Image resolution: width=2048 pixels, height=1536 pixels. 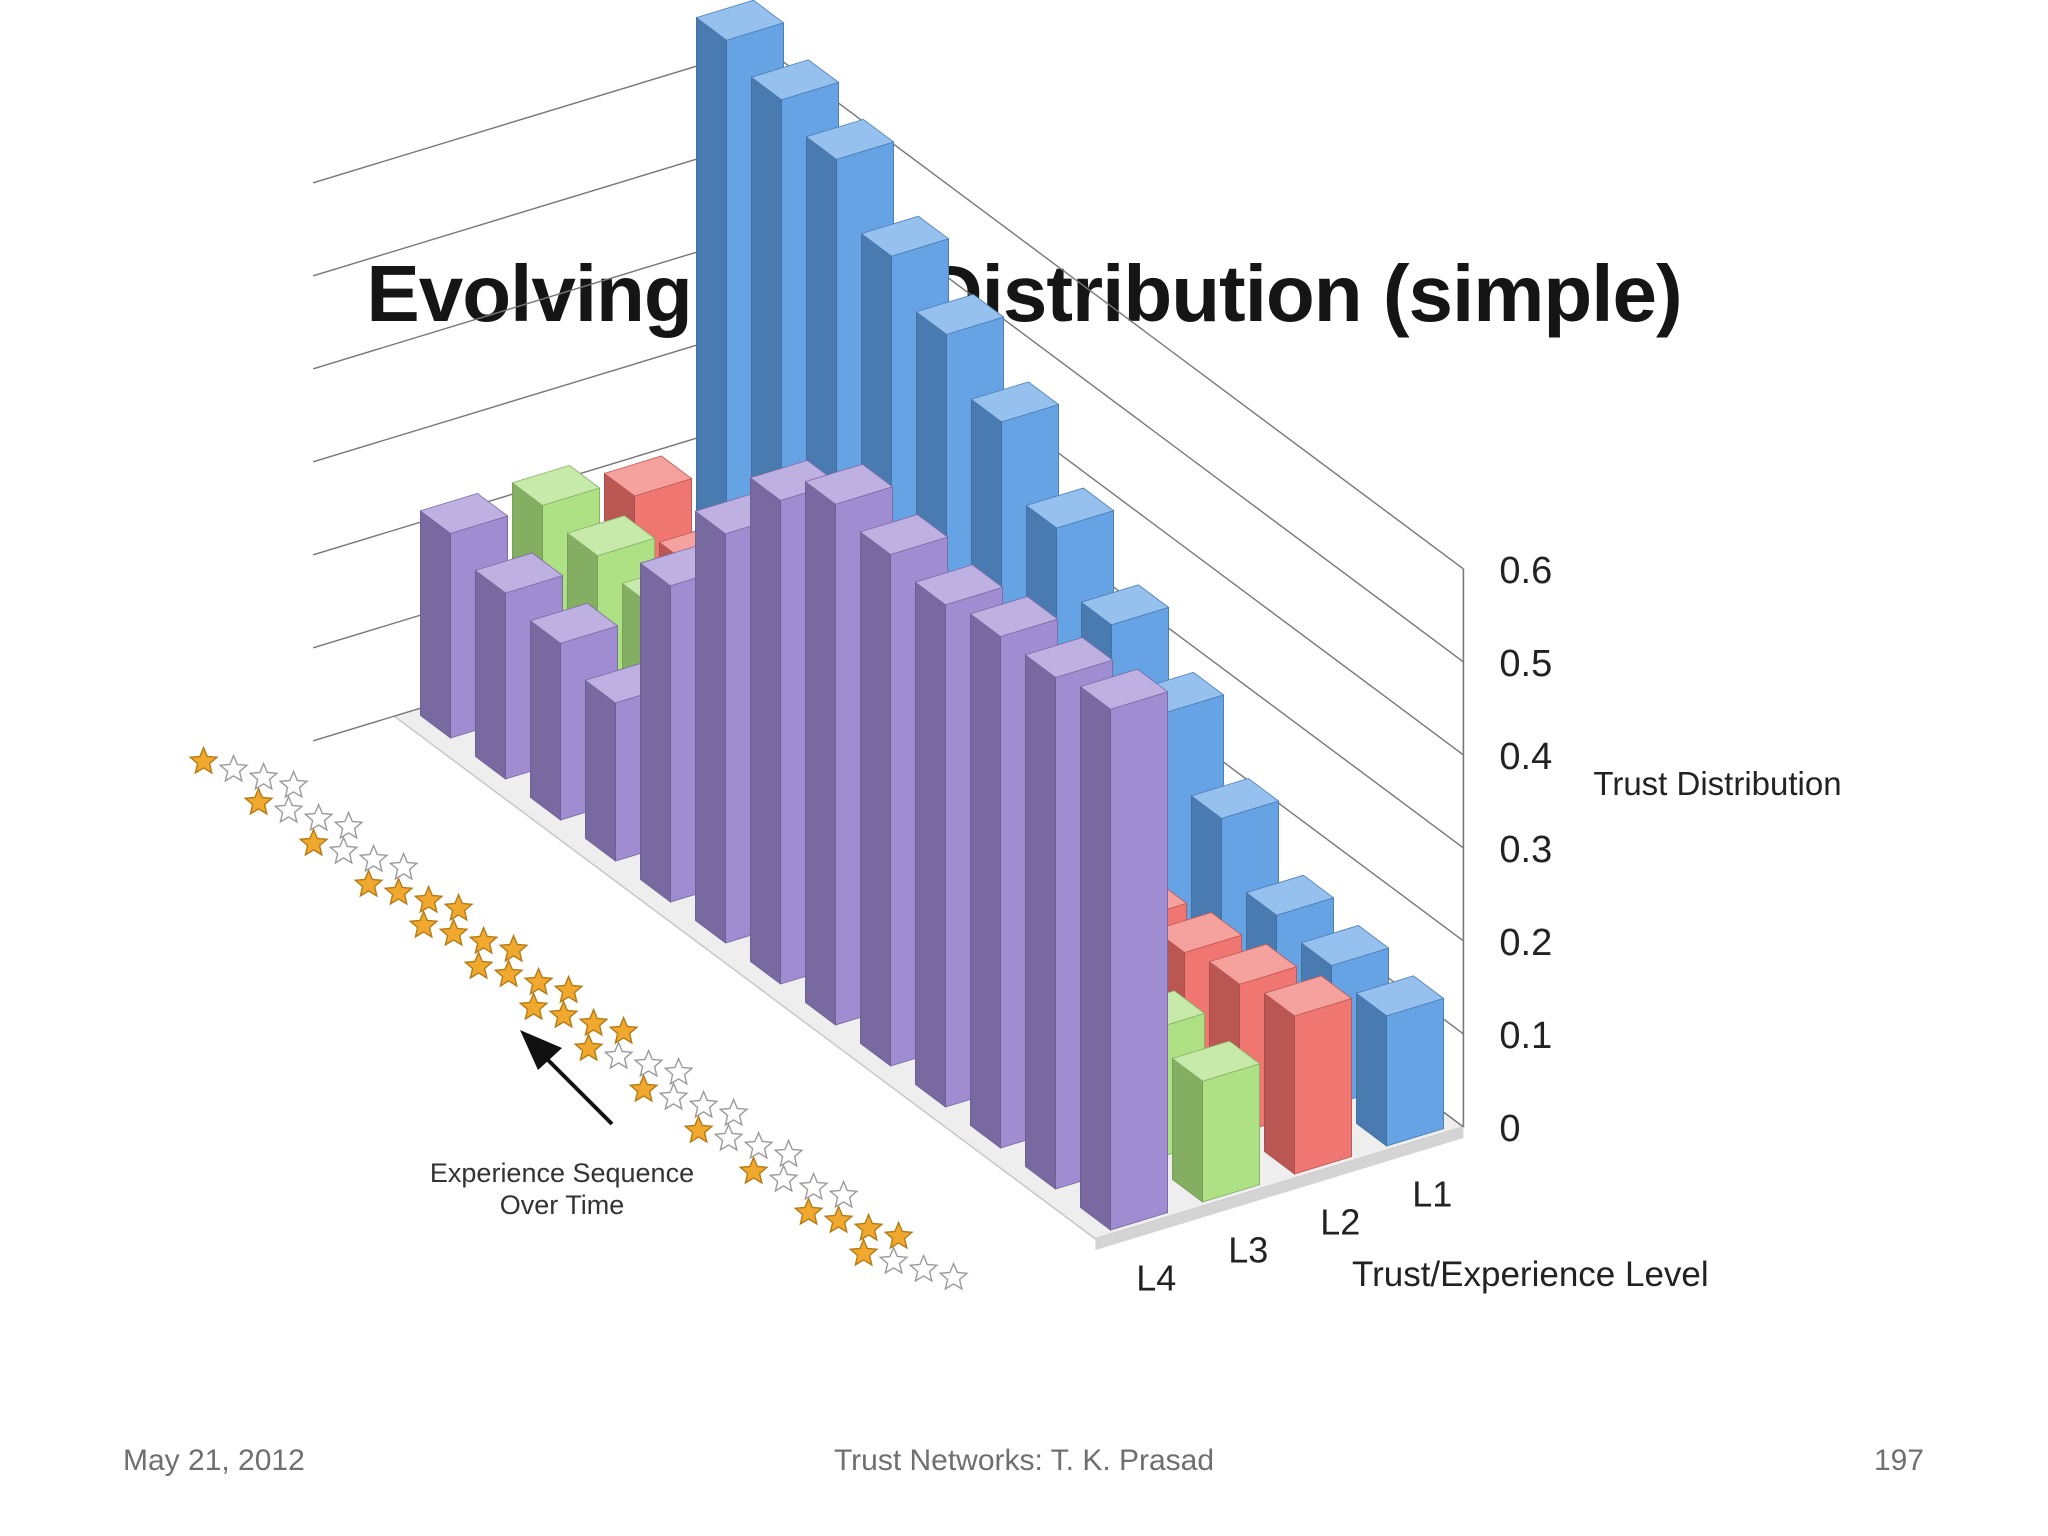 What do you see at coordinates (1432, 1194) in the screenshot?
I see `level-tick-label: L1` at bounding box center [1432, 1194].